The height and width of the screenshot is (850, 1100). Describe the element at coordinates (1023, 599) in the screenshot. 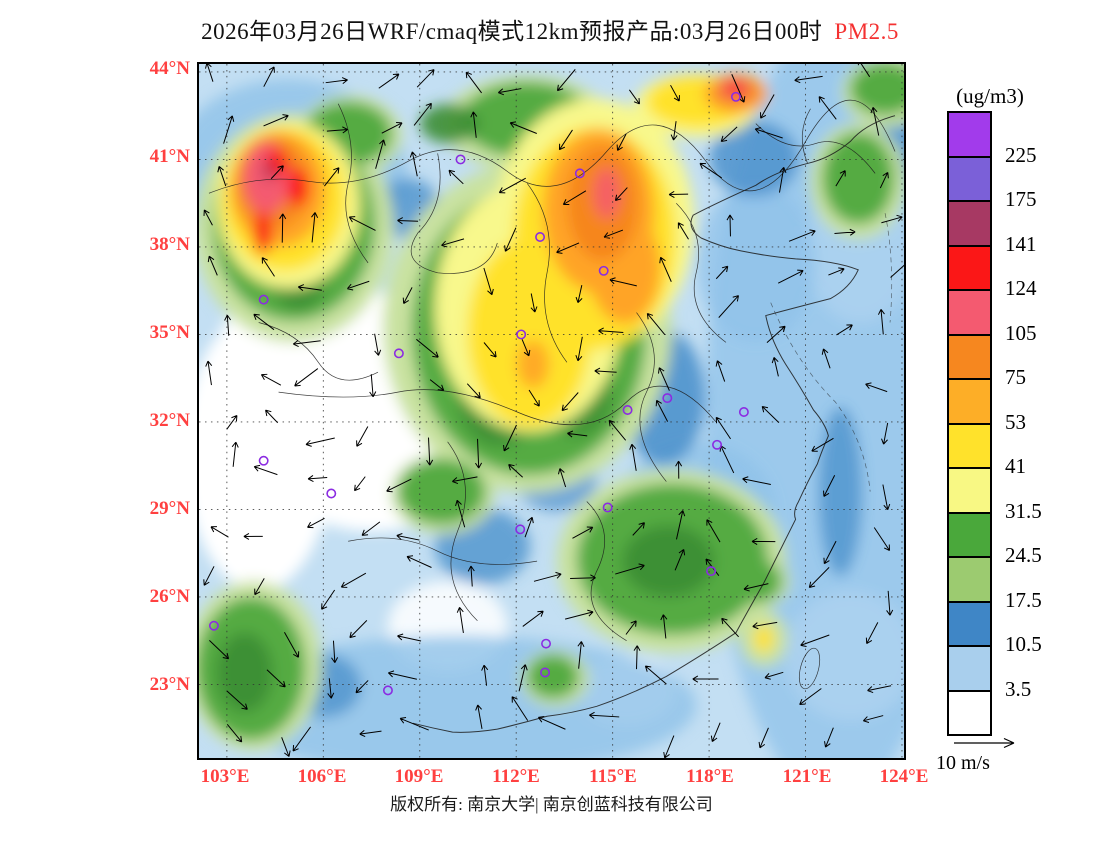

I see `legend-value: 17.5` at that location.